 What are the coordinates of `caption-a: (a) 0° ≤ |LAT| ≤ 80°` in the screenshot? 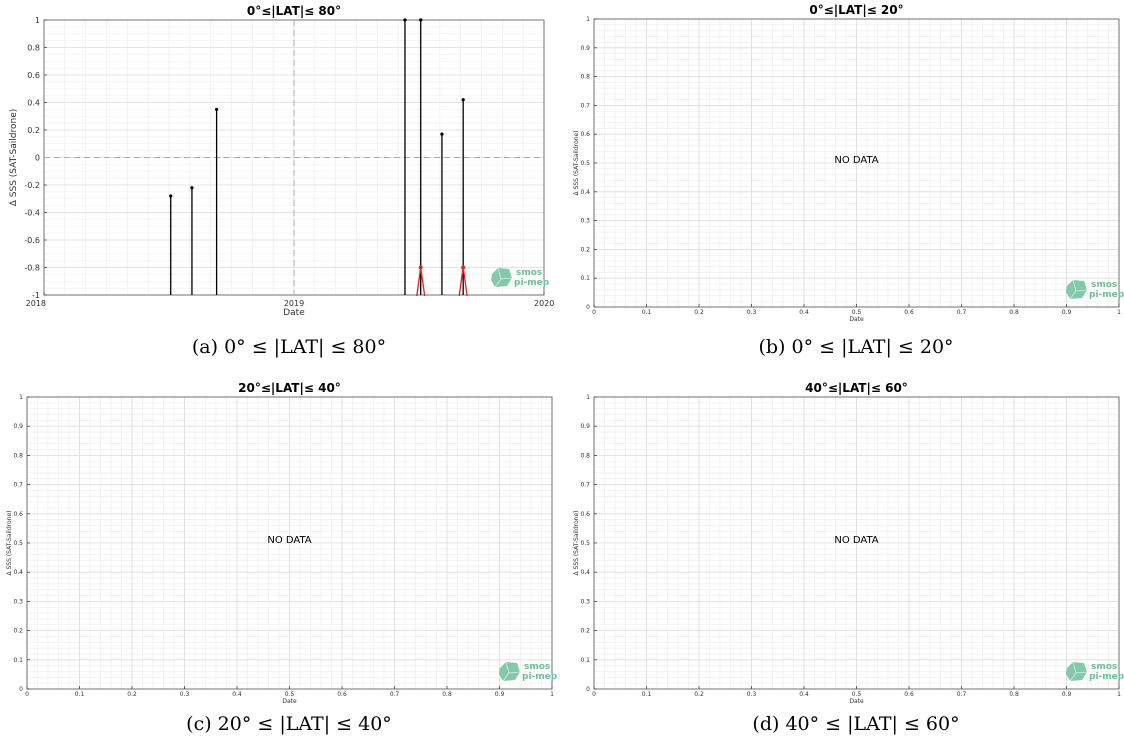 It's located at (289, 347).